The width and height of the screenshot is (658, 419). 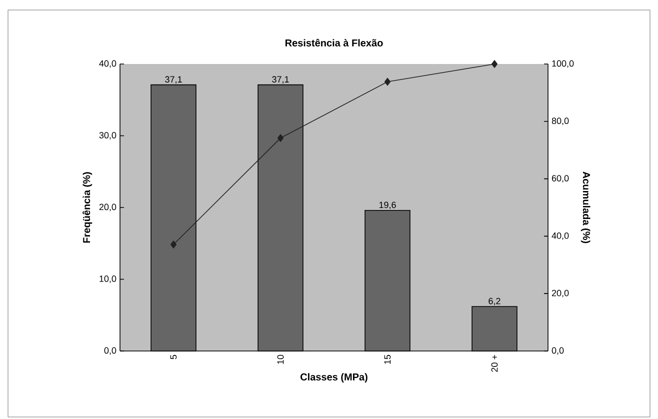 I want to click on x-tick-label: 5, so click(x=173, y=357).